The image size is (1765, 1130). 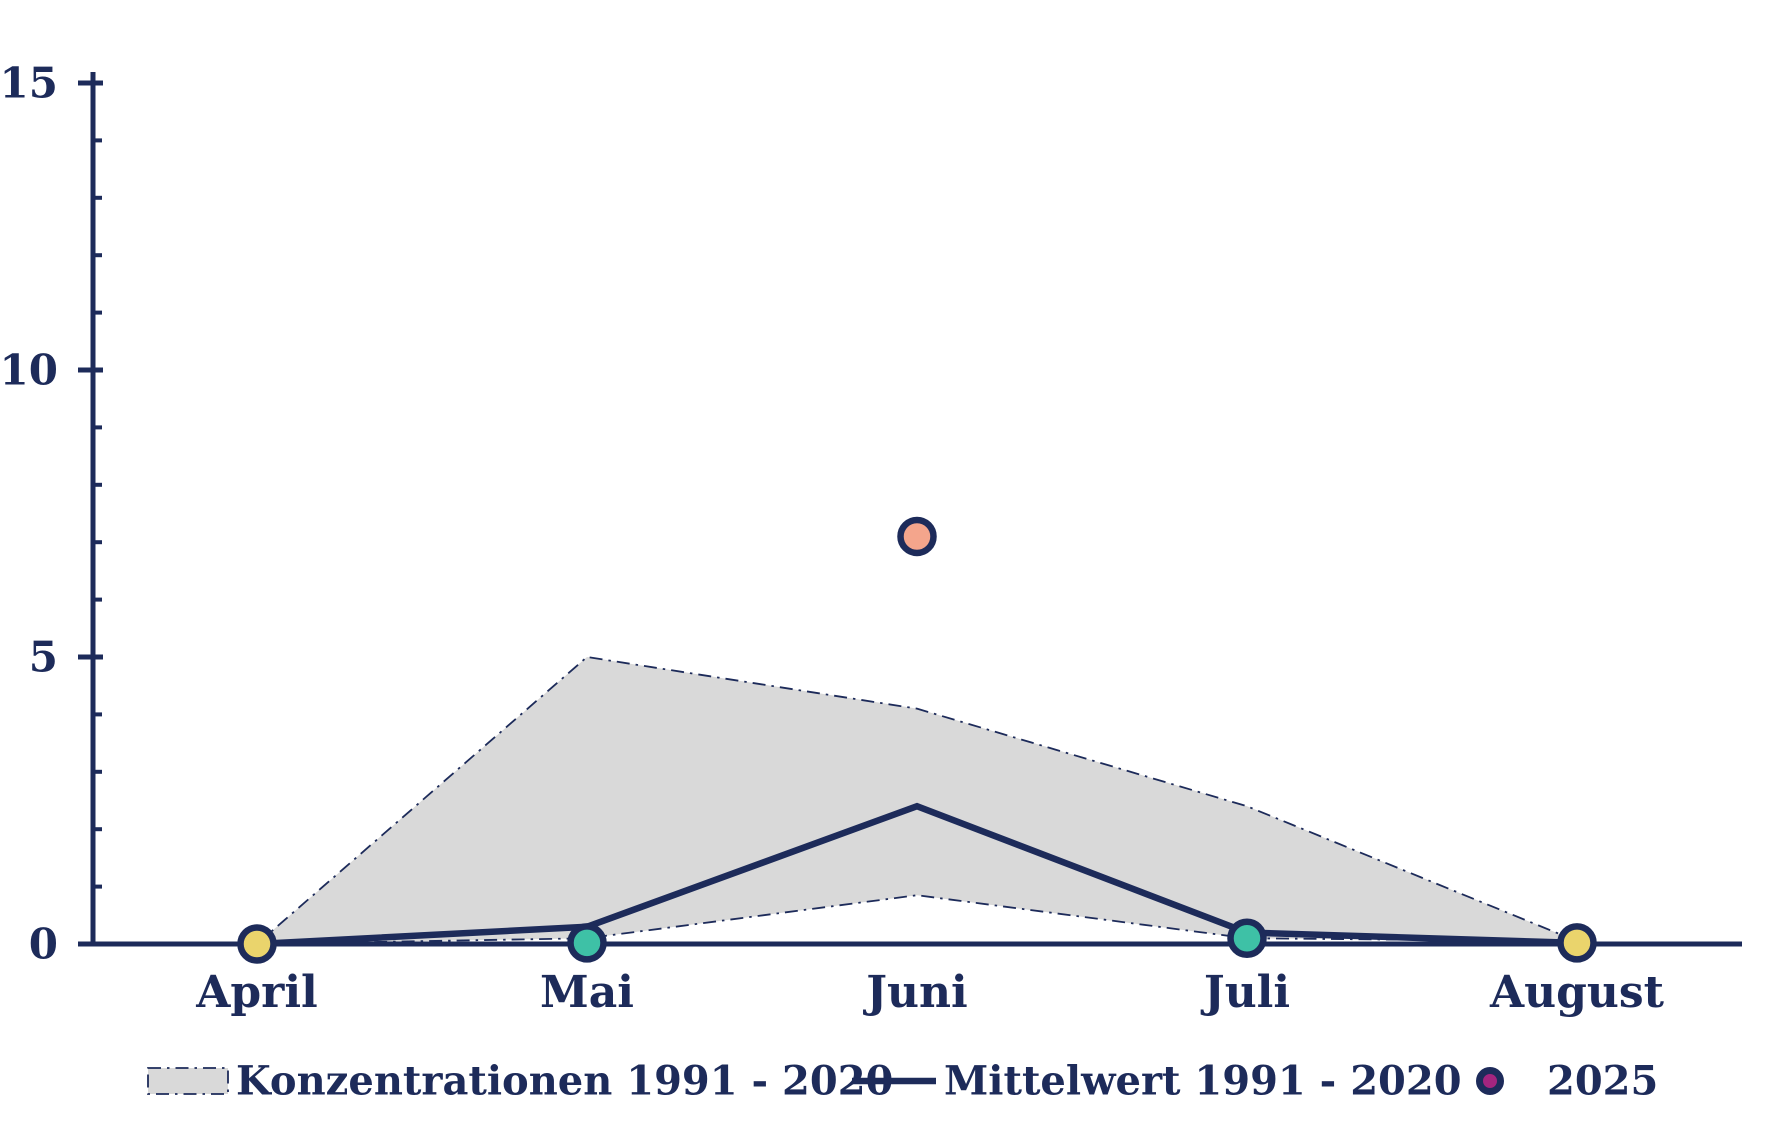 What do you see at coordinates (257, 944) in the screenshot?
I see `point-2025-april` at bounding box center [257, 944].